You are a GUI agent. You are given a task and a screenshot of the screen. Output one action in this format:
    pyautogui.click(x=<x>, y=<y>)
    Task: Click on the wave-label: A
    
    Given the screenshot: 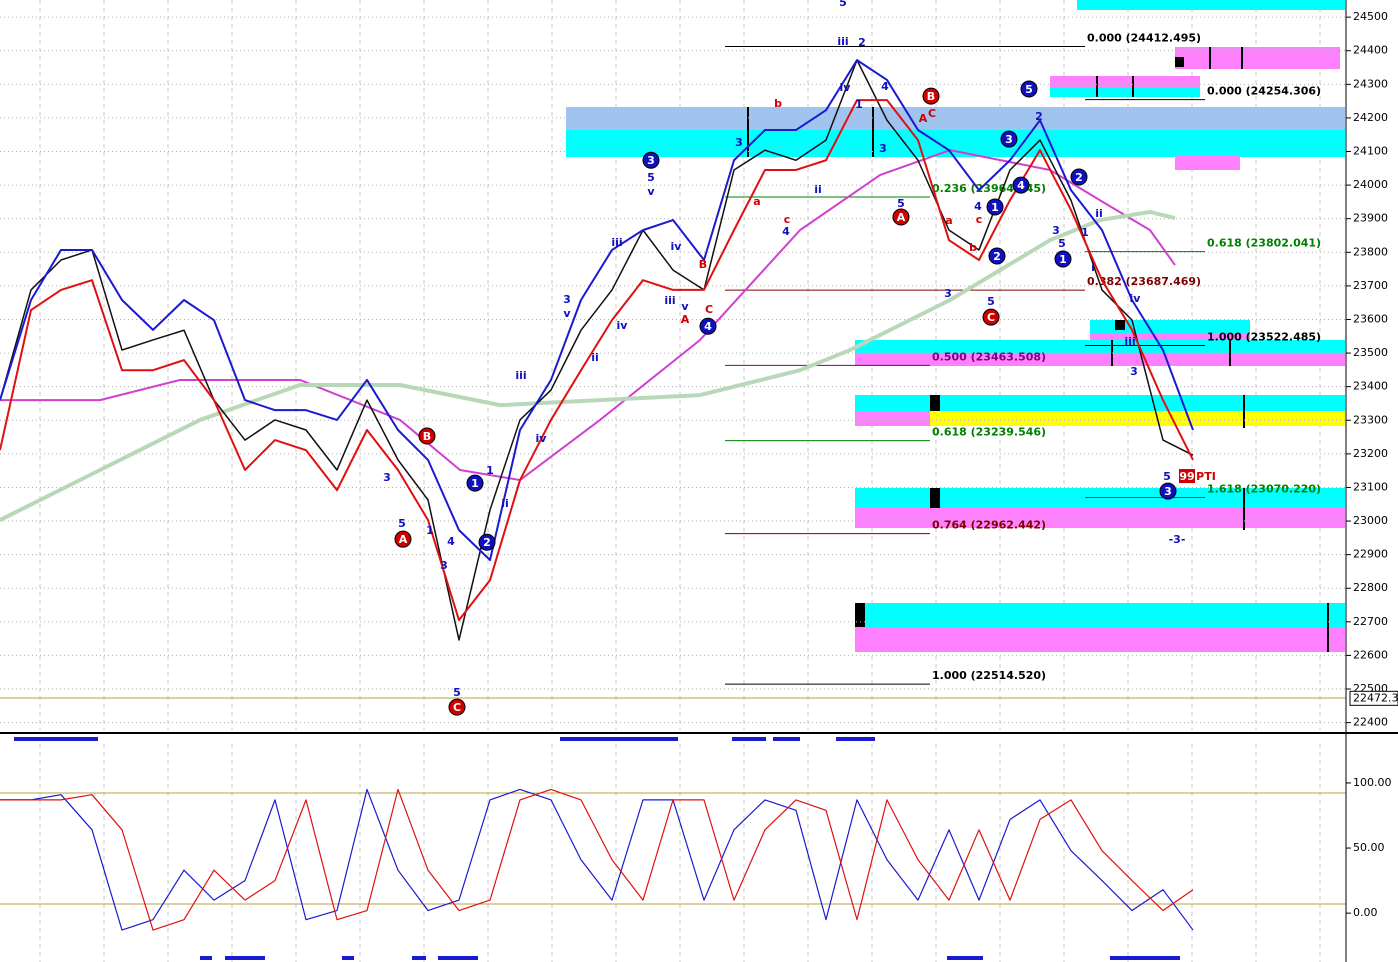 What is the action you would take?
    pyautogui.click(x=901, y=217)
    